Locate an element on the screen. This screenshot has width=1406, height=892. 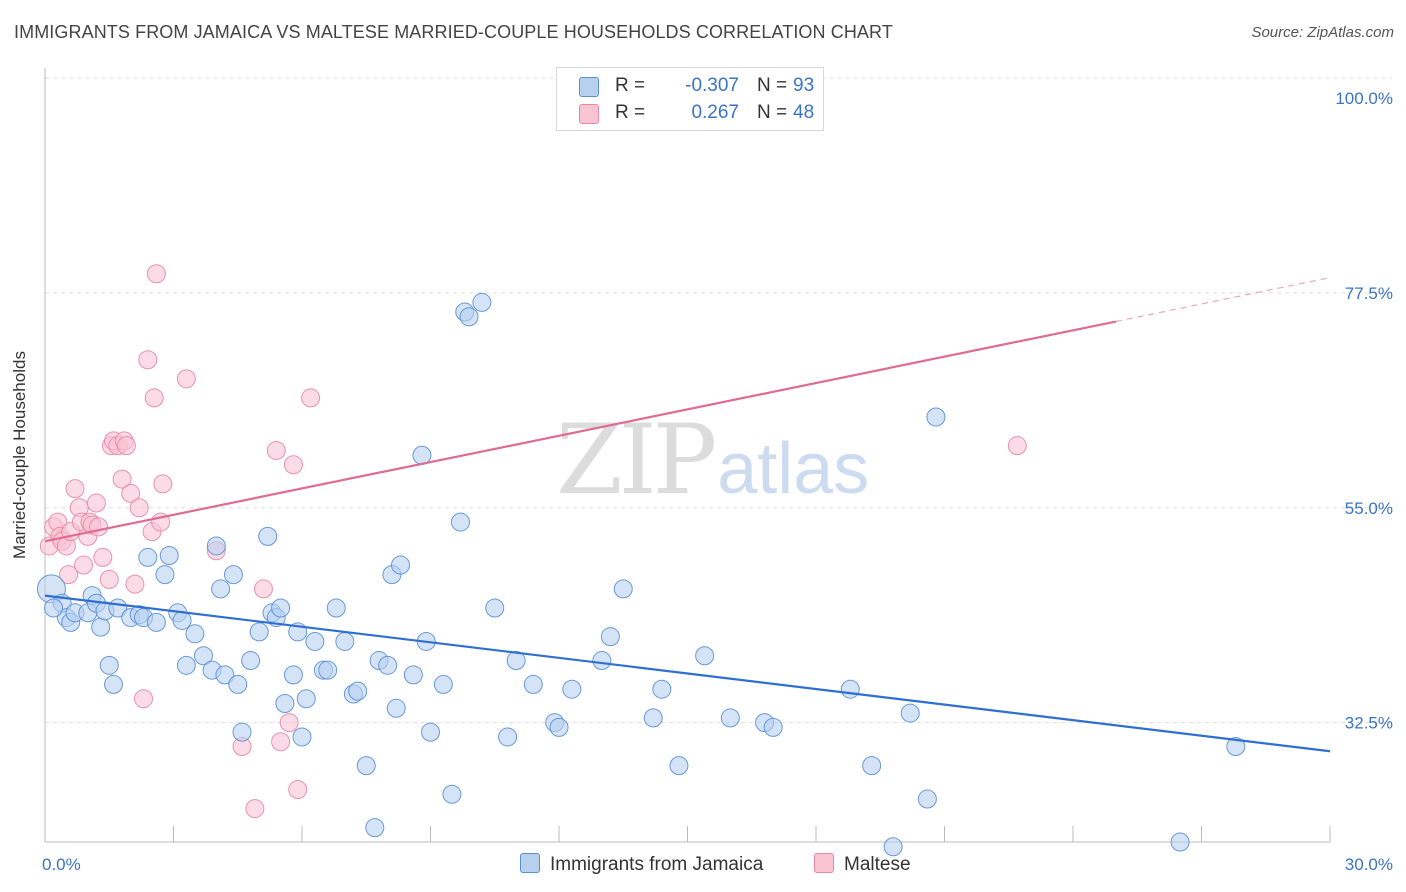
legend-item-maltese: Maltese is located at coordinates (862, 864).